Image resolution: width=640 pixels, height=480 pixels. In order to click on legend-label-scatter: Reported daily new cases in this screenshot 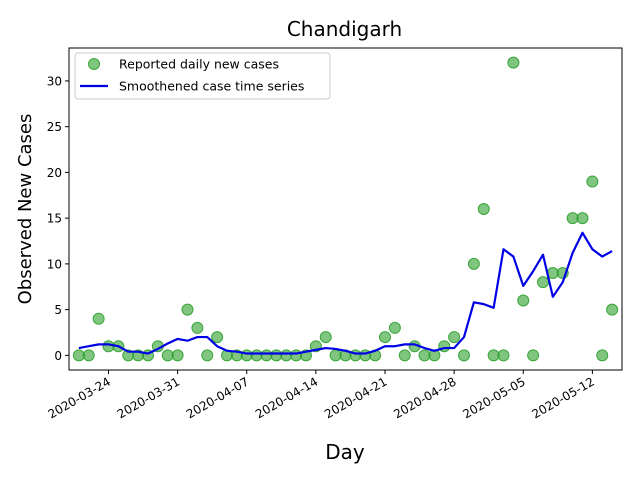, I will do `click(199, 64)`.